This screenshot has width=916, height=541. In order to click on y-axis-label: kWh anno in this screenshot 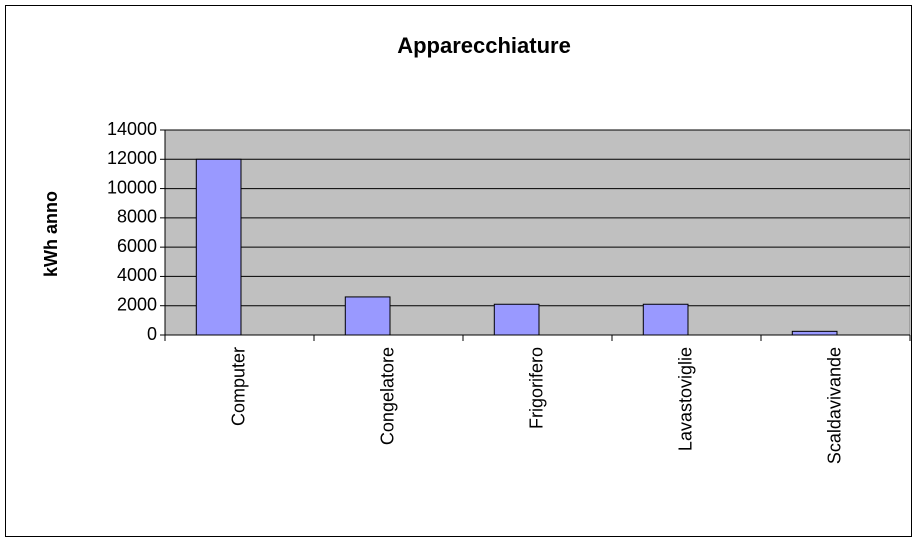, I will do `click(51, 234)`.